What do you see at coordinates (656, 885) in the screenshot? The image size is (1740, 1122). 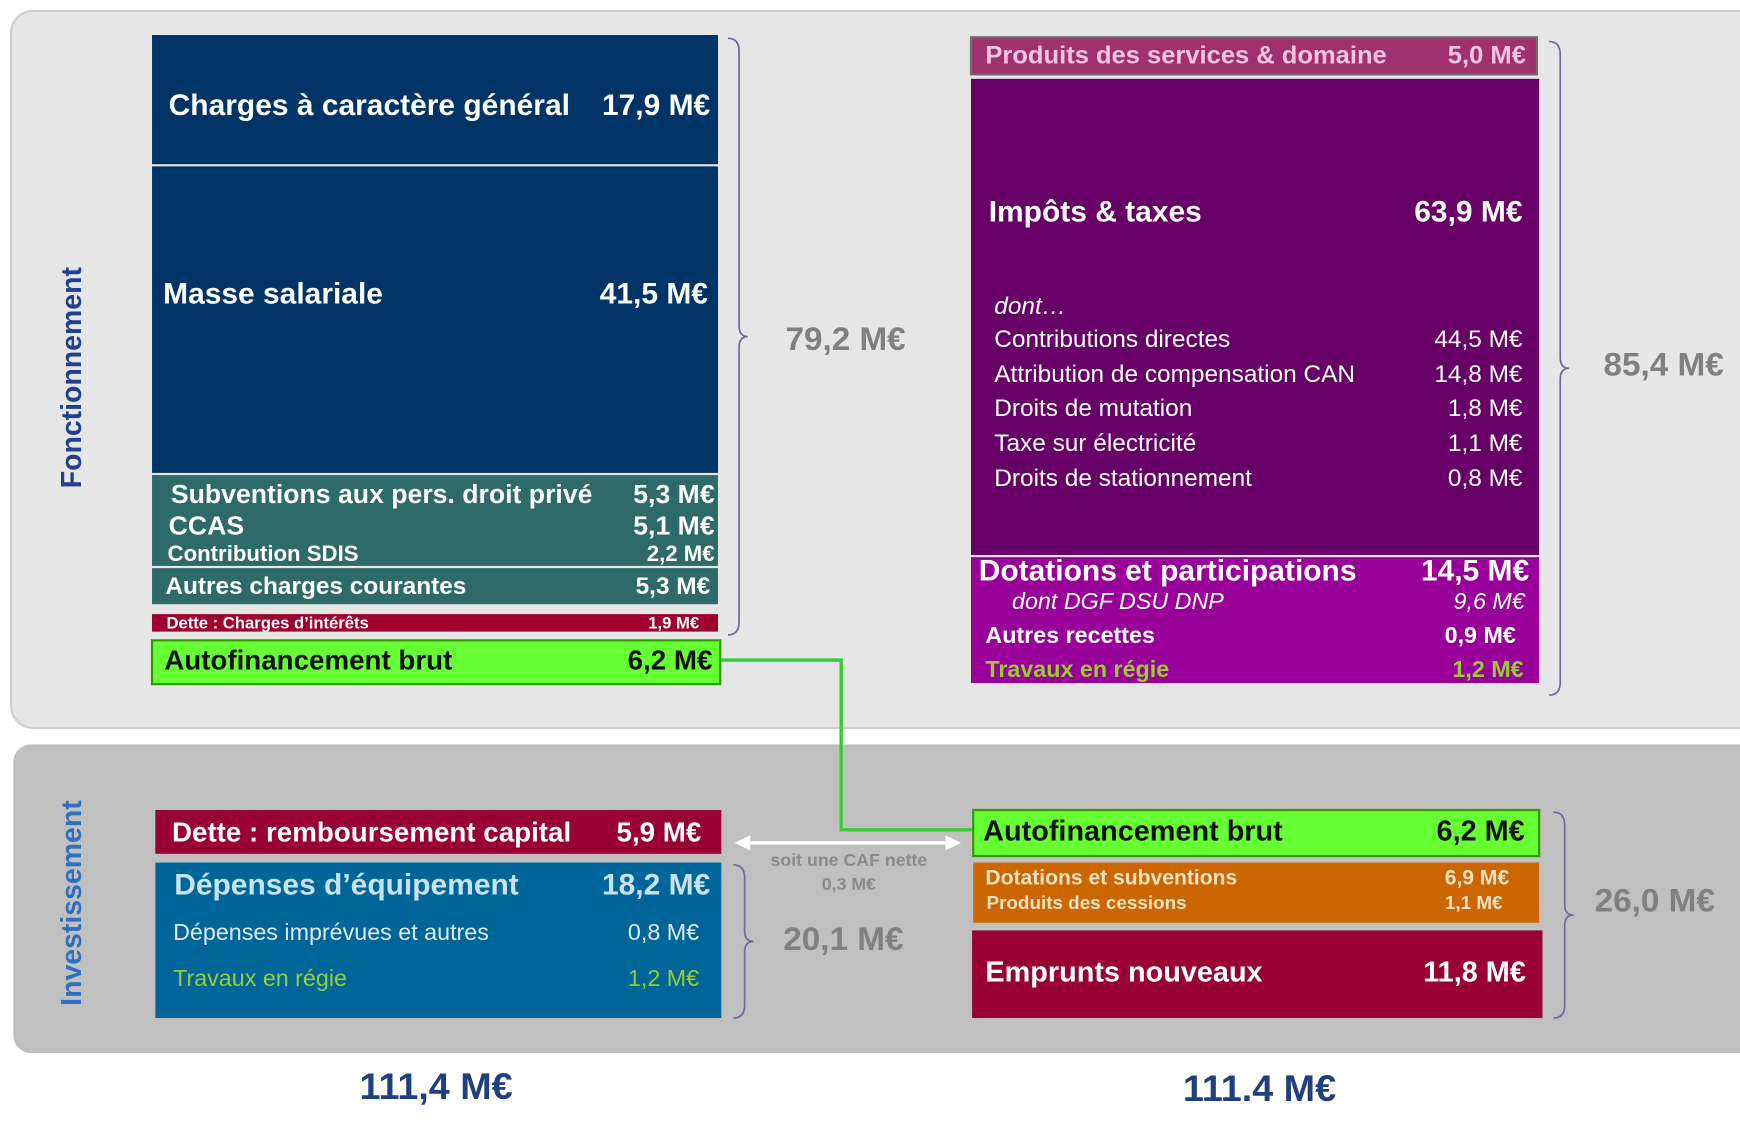 I see `item-amount: 18,2 M€` at bounding box center [656, 885].